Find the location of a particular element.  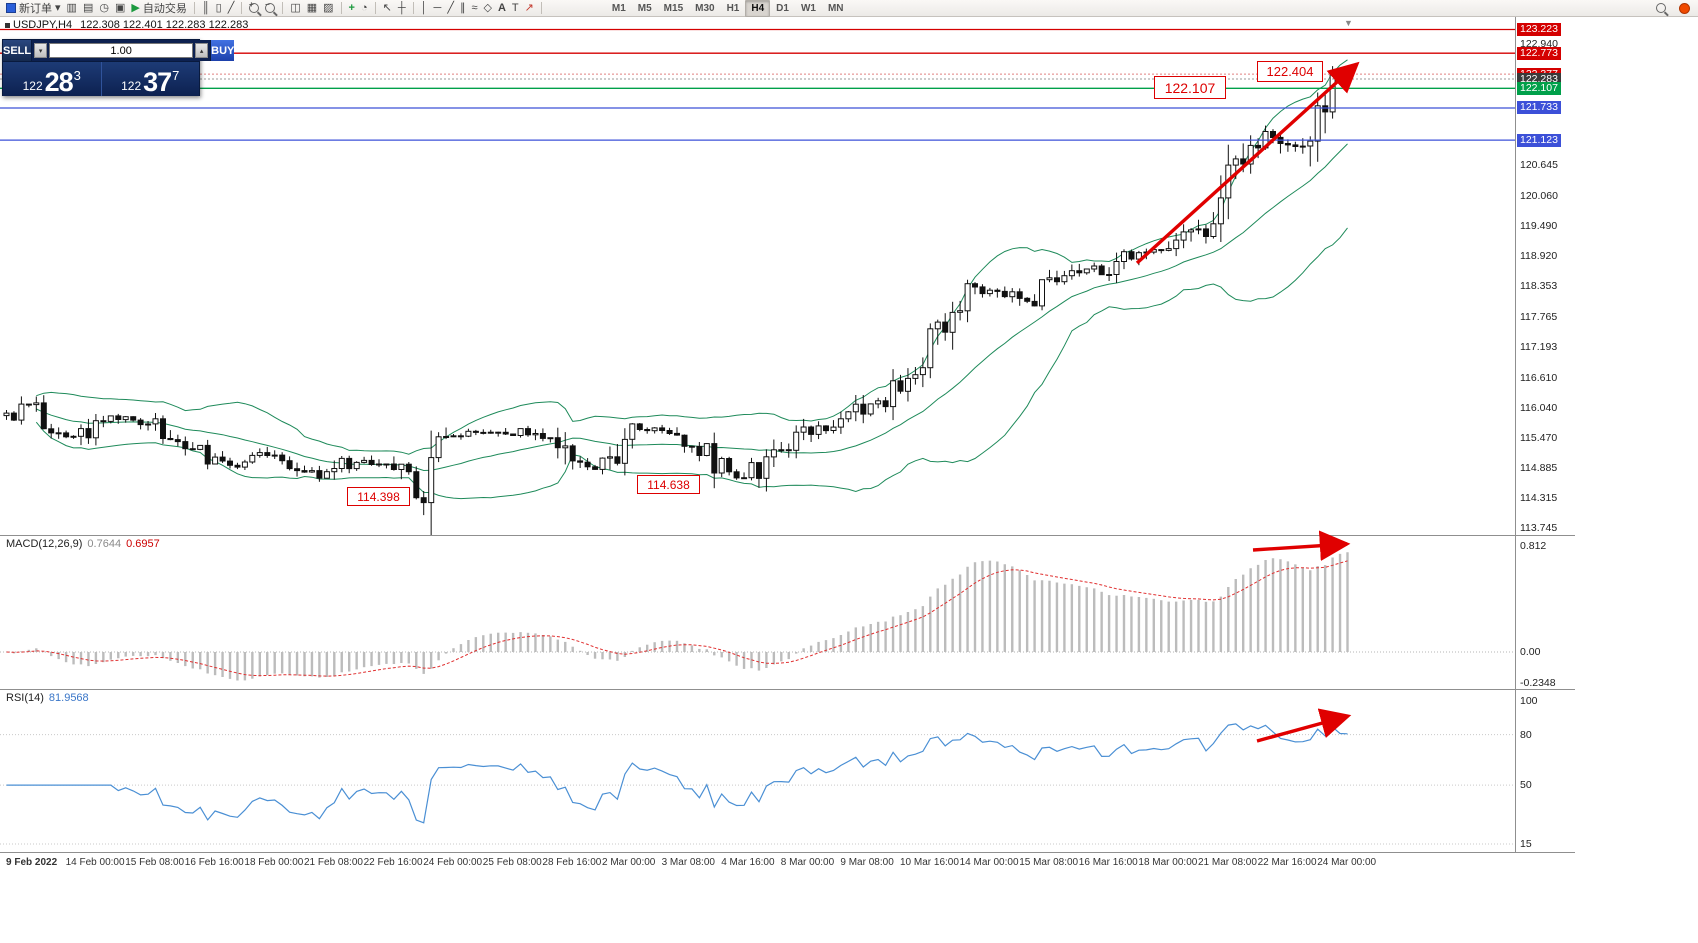

timeframe-M30: M30 is located at coordinates (705, 8).